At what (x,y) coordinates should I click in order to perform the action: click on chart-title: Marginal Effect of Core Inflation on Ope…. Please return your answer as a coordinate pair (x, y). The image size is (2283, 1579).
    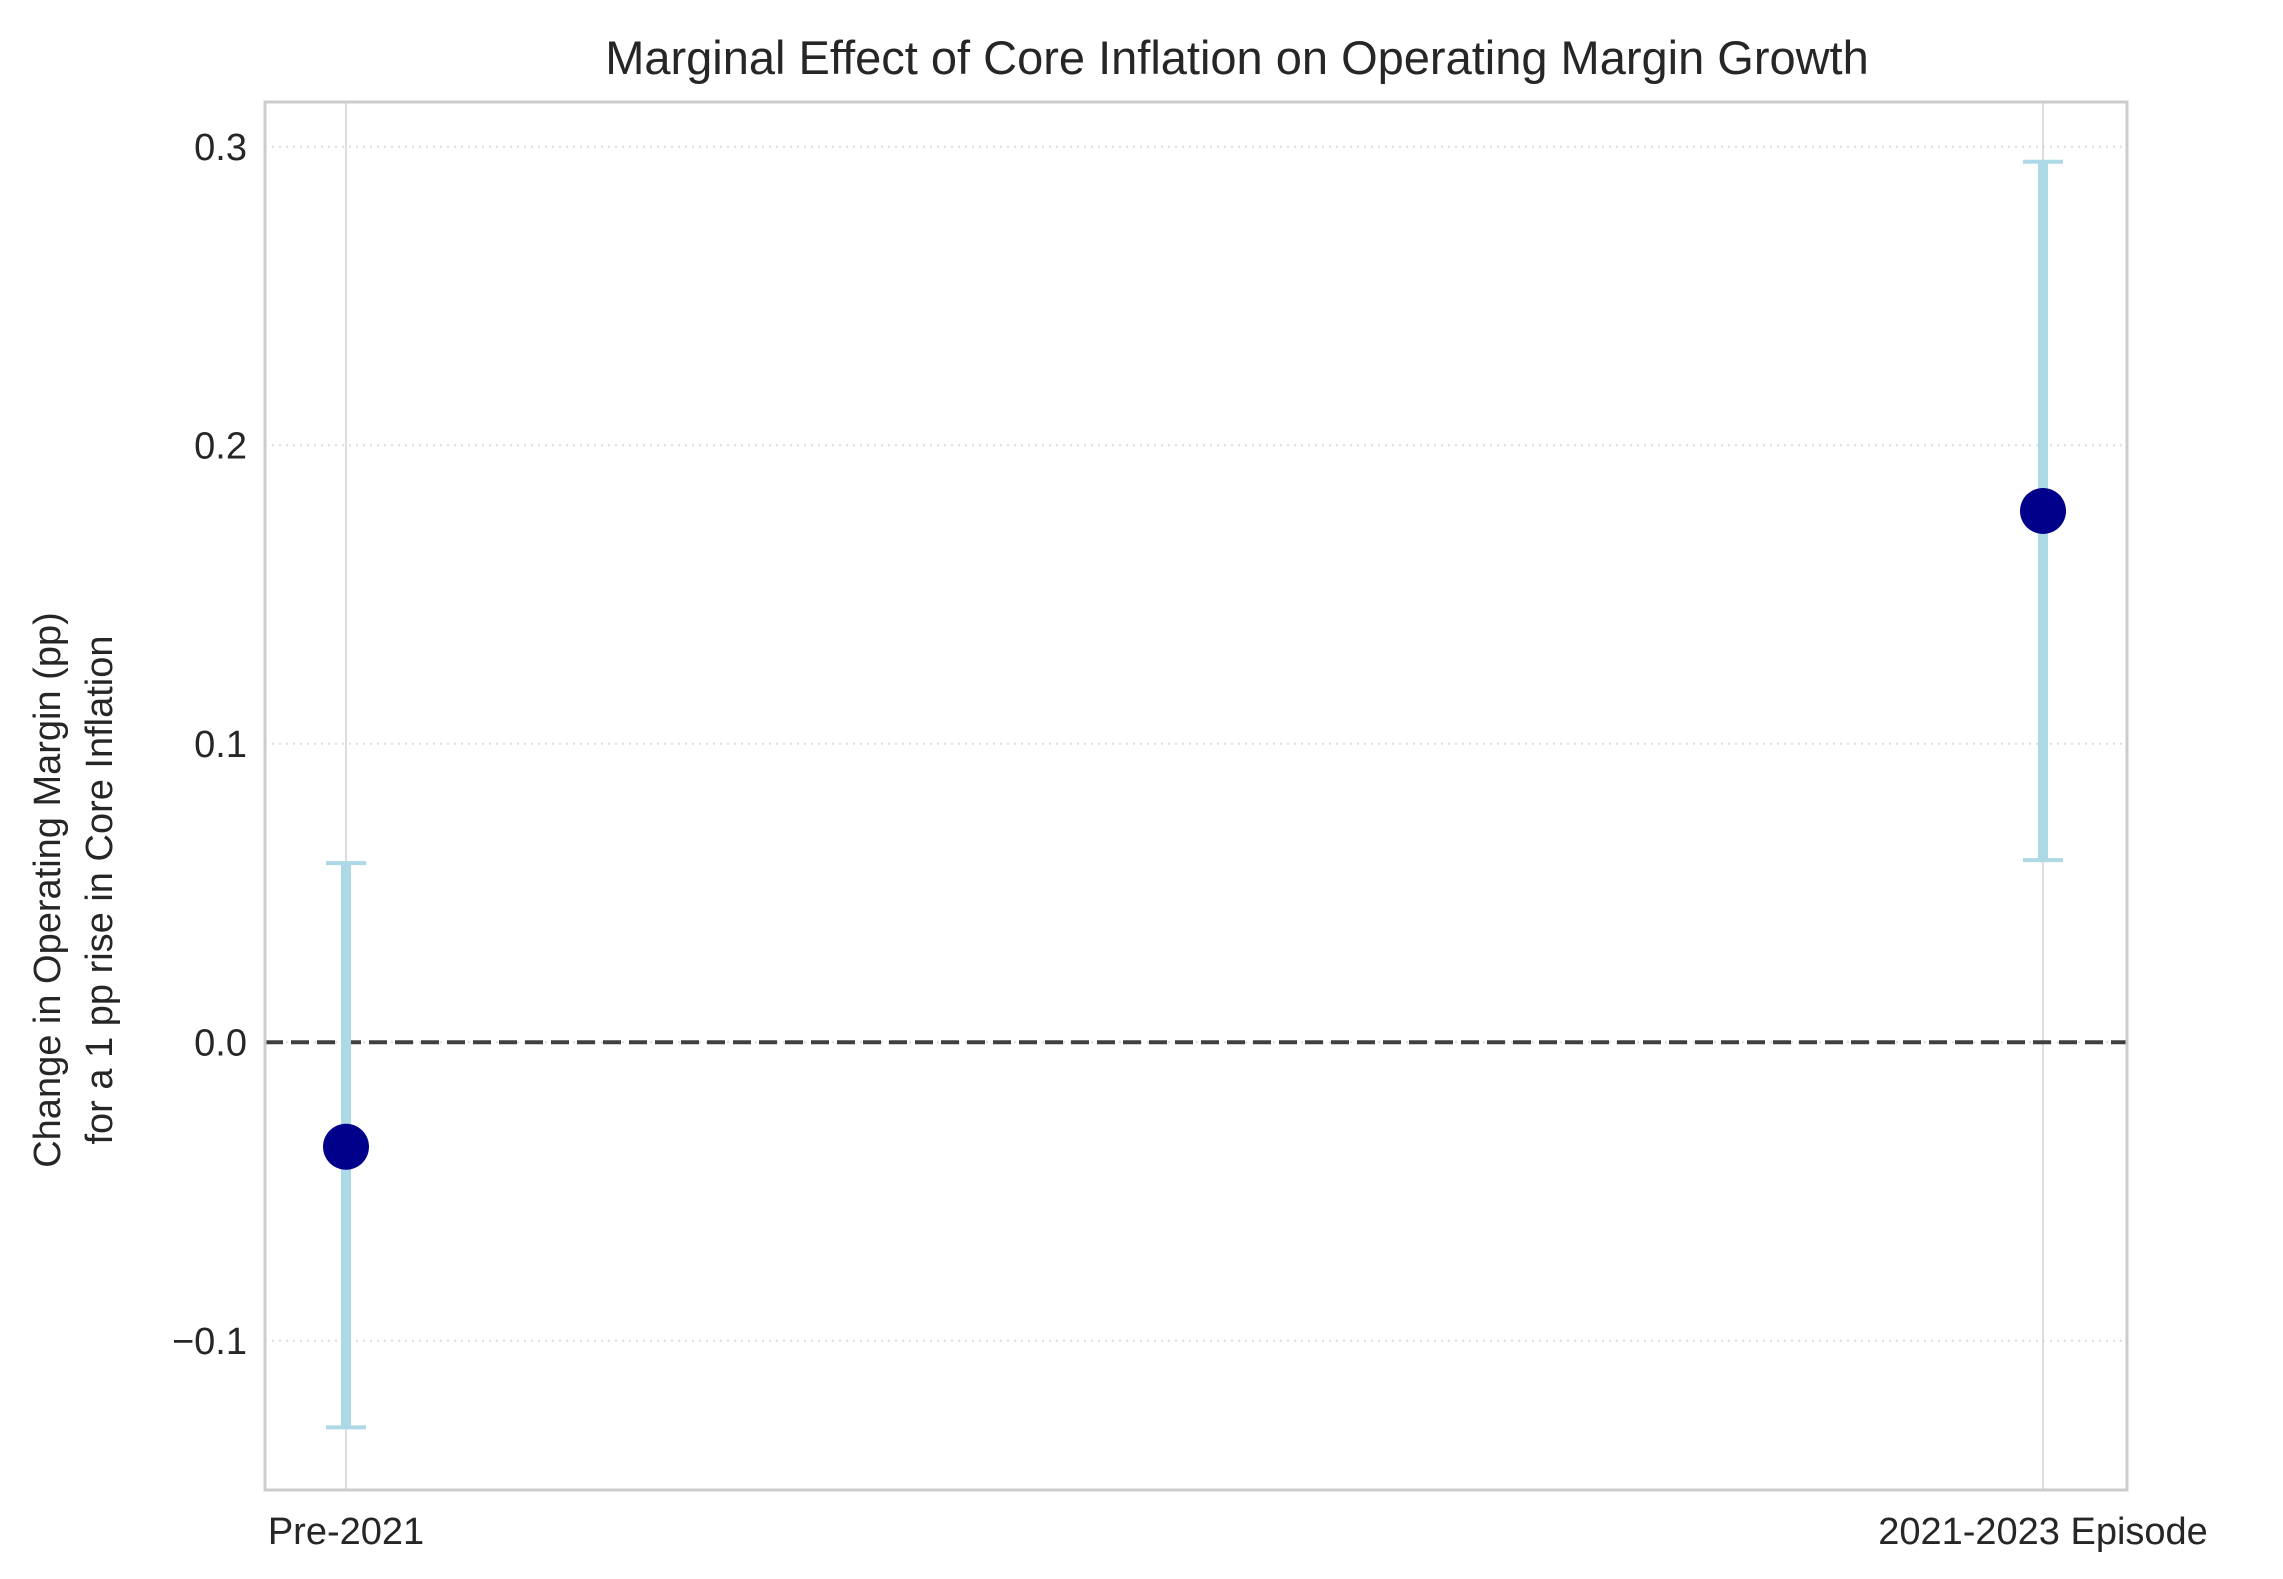
    Looking at the image, I should click on (1237, 57).